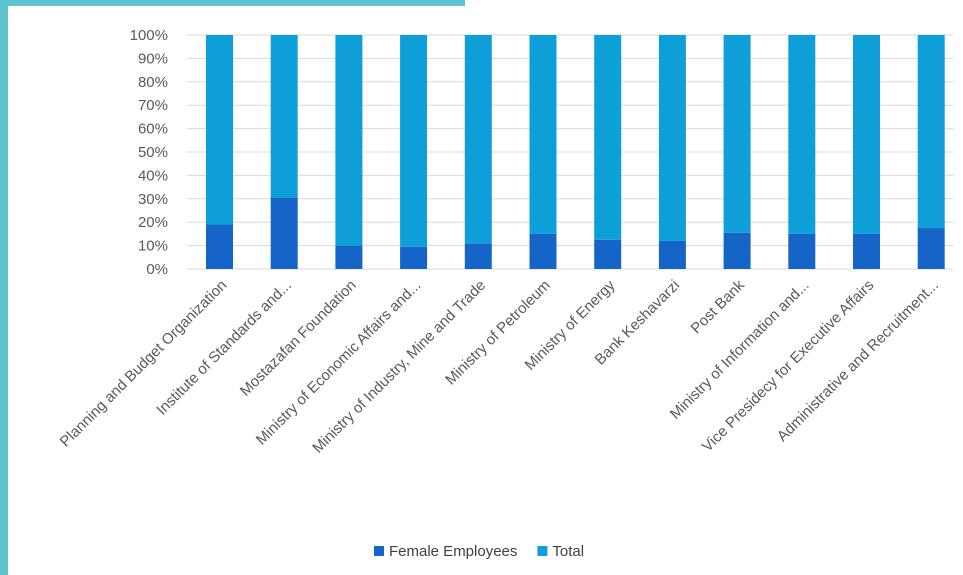  I want to click on y-tick-label: 0%, so click(157, 269).